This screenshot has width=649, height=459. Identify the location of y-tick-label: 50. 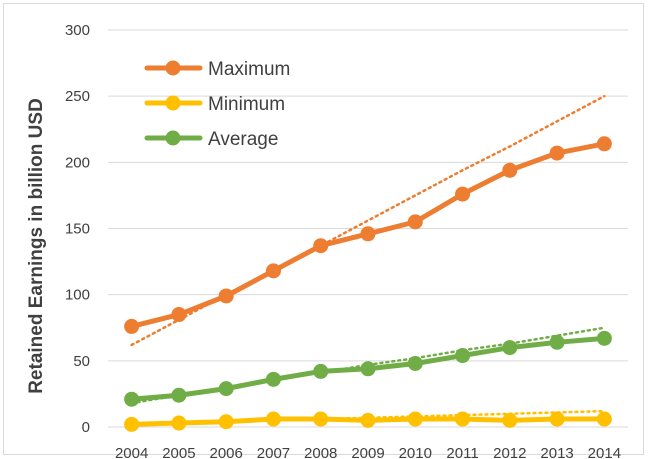
(81, 361).